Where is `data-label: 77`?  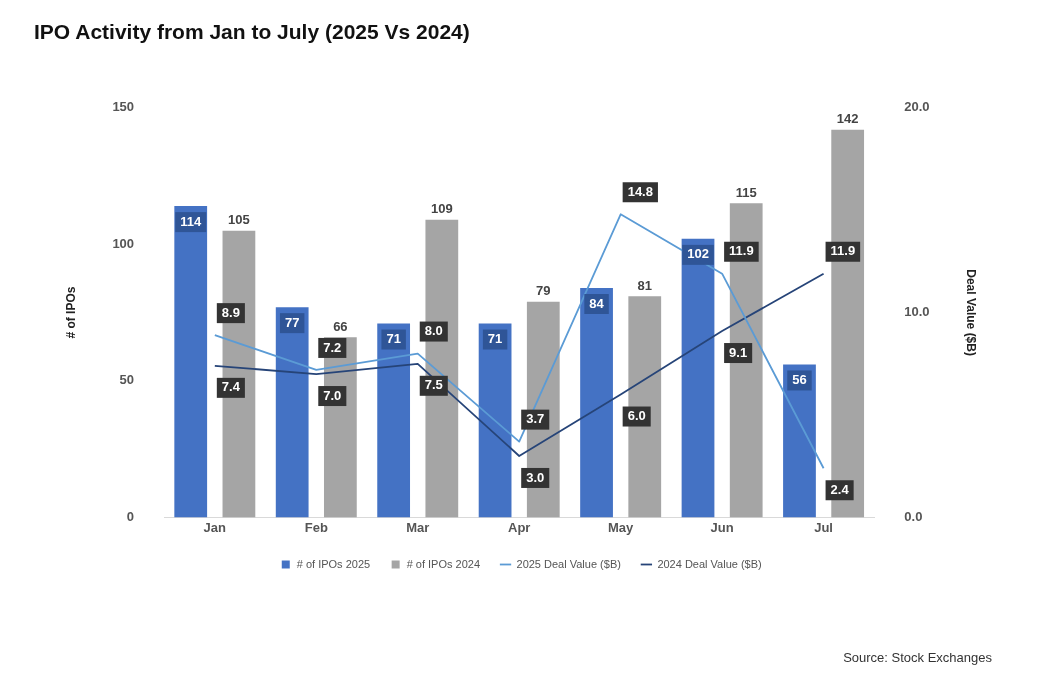 data-label: 77 is located at coordinates (292, 322).